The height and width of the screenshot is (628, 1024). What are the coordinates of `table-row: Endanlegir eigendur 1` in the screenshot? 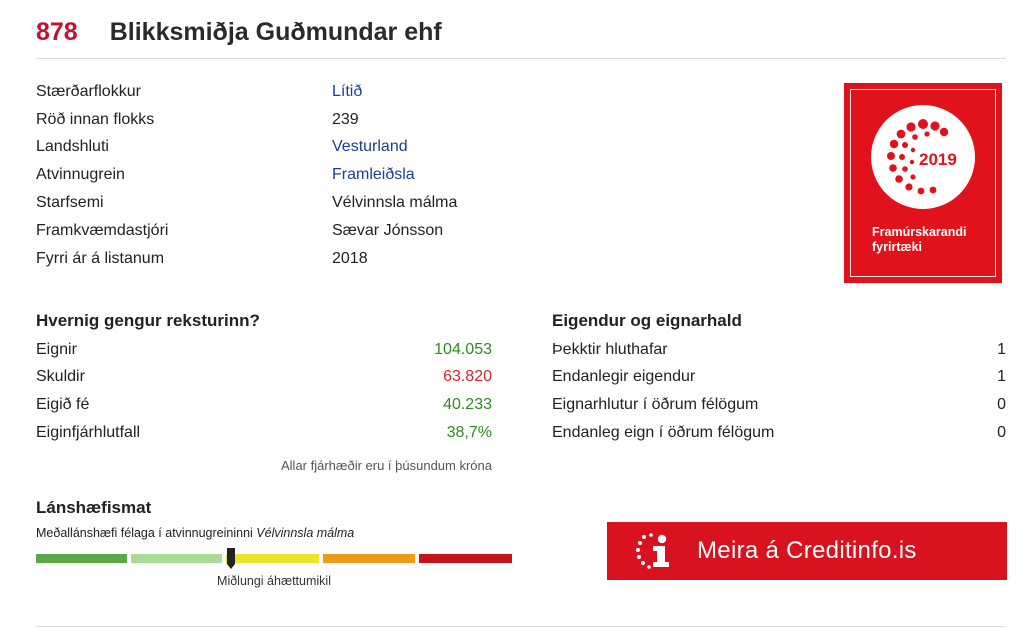 It's located at (779, 378).